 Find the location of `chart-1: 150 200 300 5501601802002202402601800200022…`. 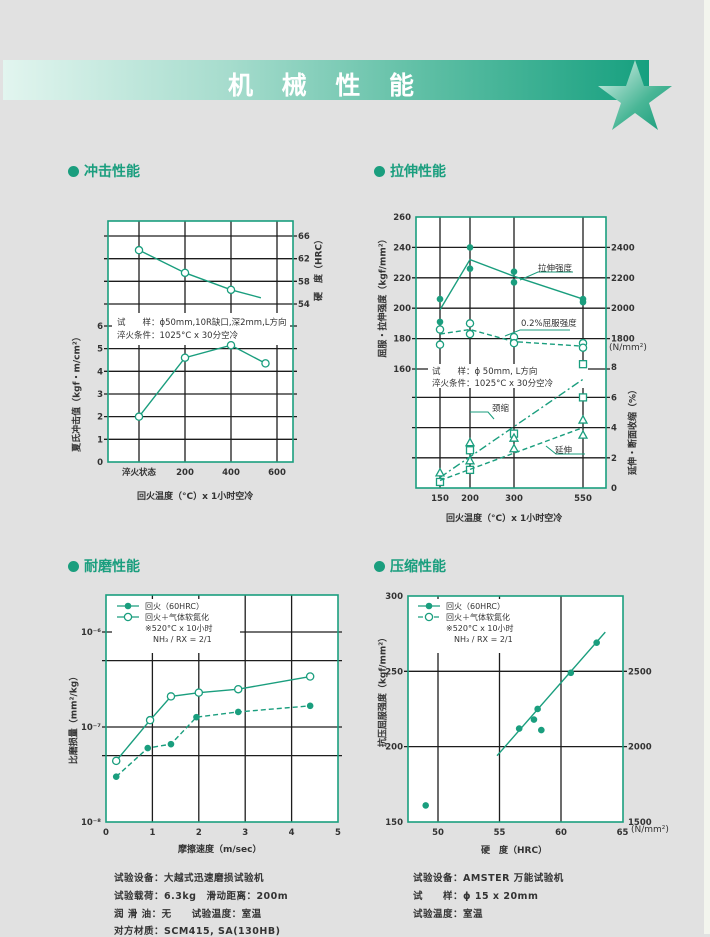

chart-1: 150 200 300 5501601802002202402601800200022… is located at coordinates (513, 358).